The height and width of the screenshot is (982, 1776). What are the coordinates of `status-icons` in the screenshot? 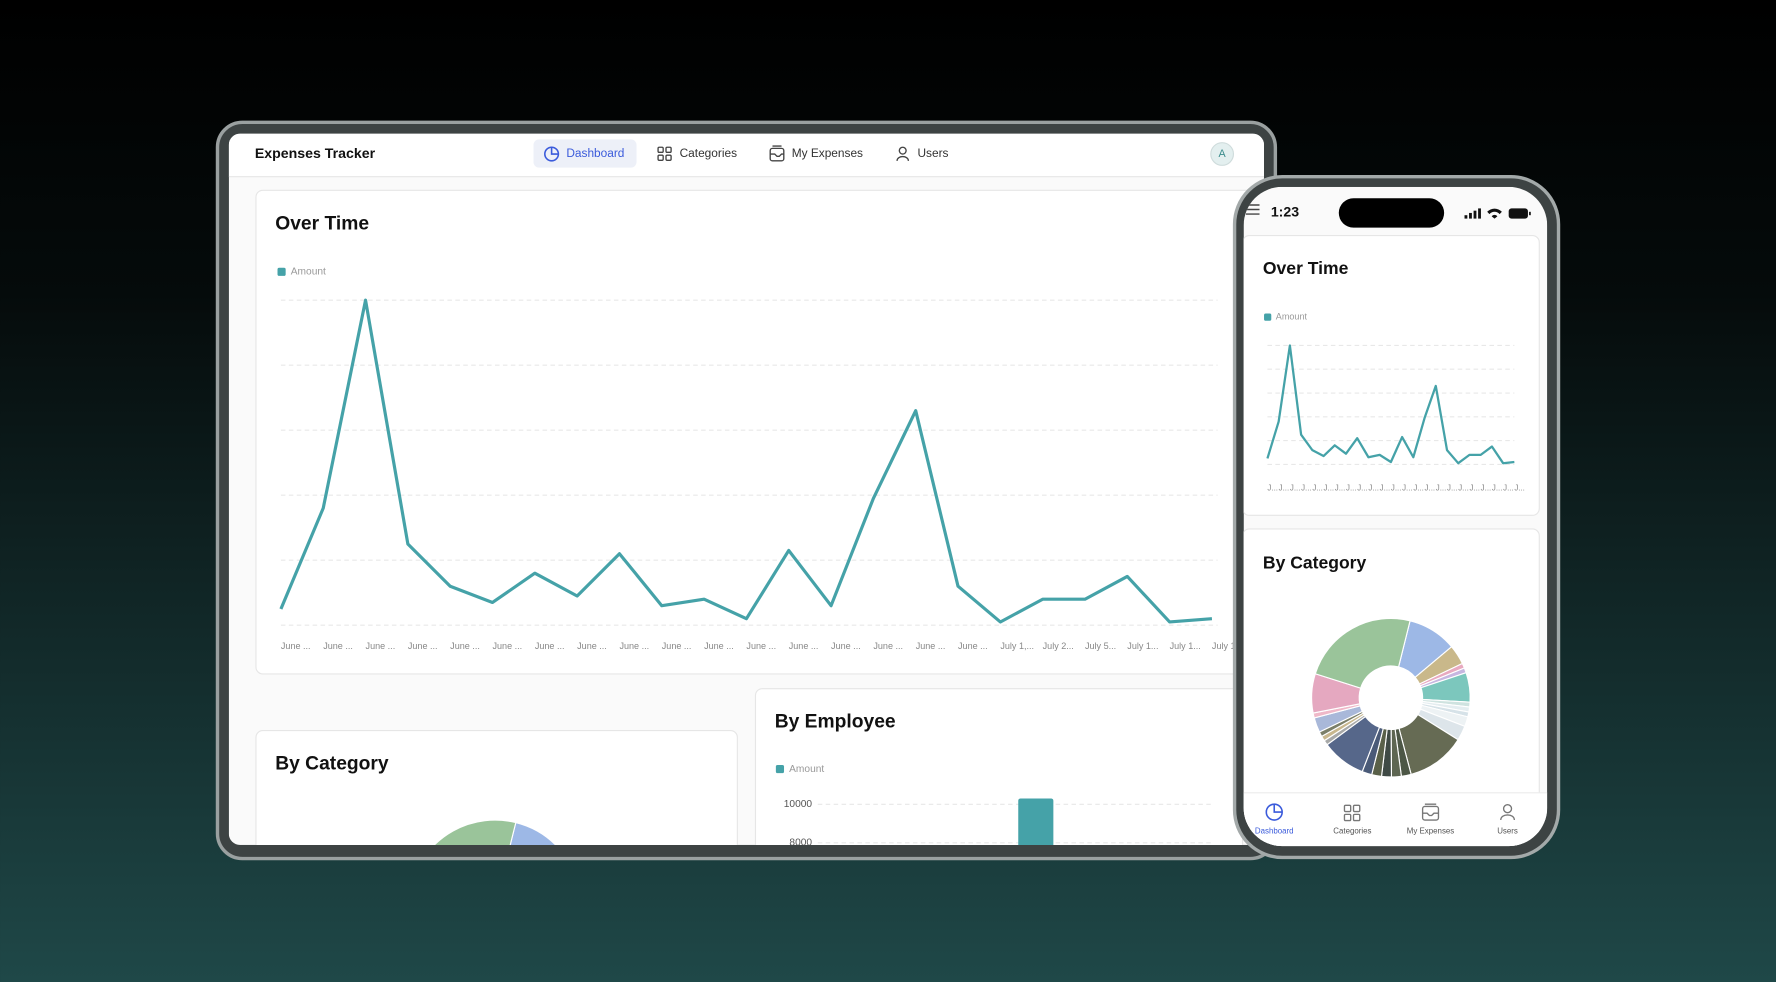 It's located at (1497, 213).